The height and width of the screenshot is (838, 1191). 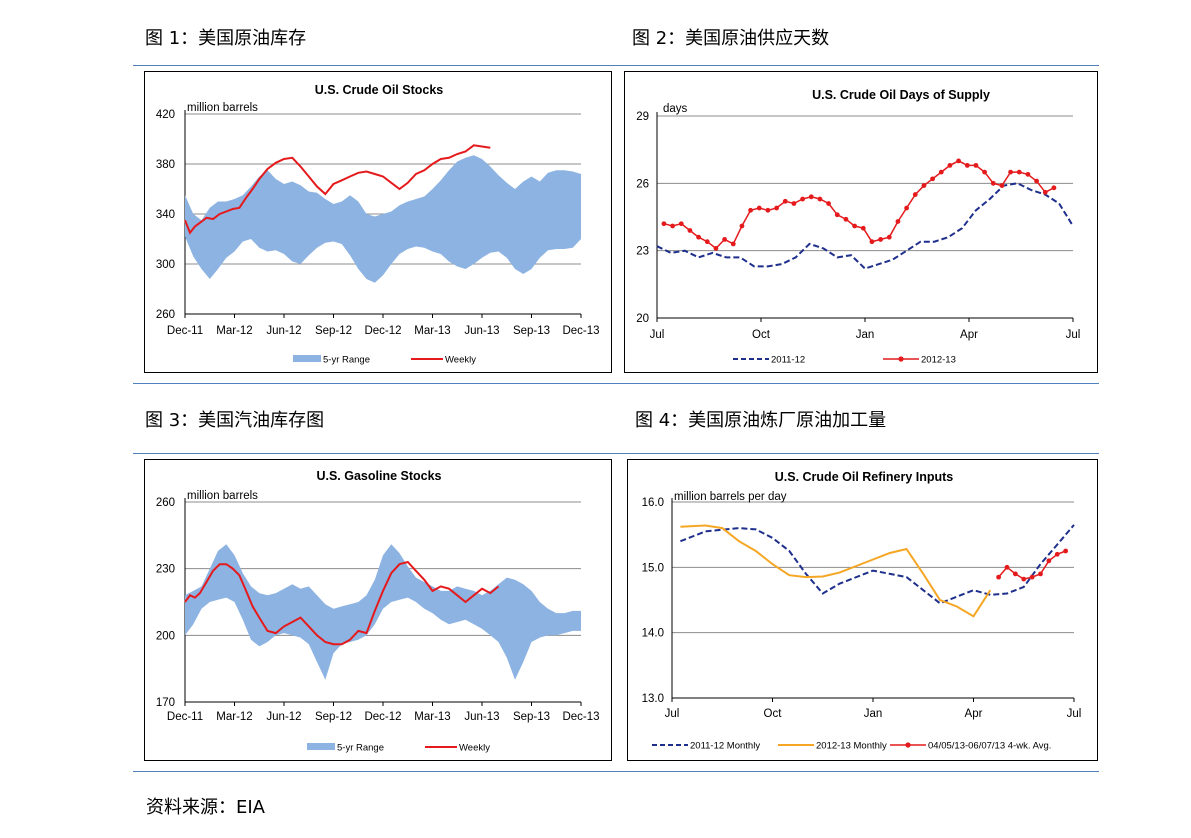 I want to click on x-tick-label: Mar-12, so click(x=234, y=331).